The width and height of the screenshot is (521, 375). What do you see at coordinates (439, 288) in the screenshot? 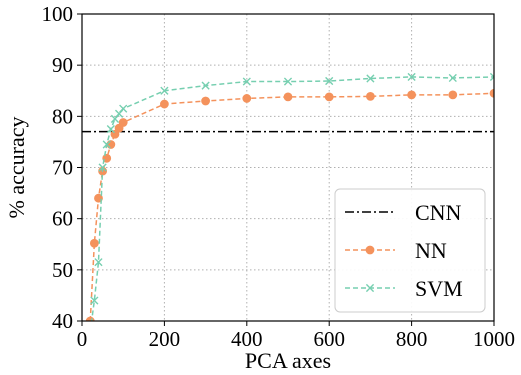
I see `legend-label-svm: SVM` at bounding box center [439, 288].